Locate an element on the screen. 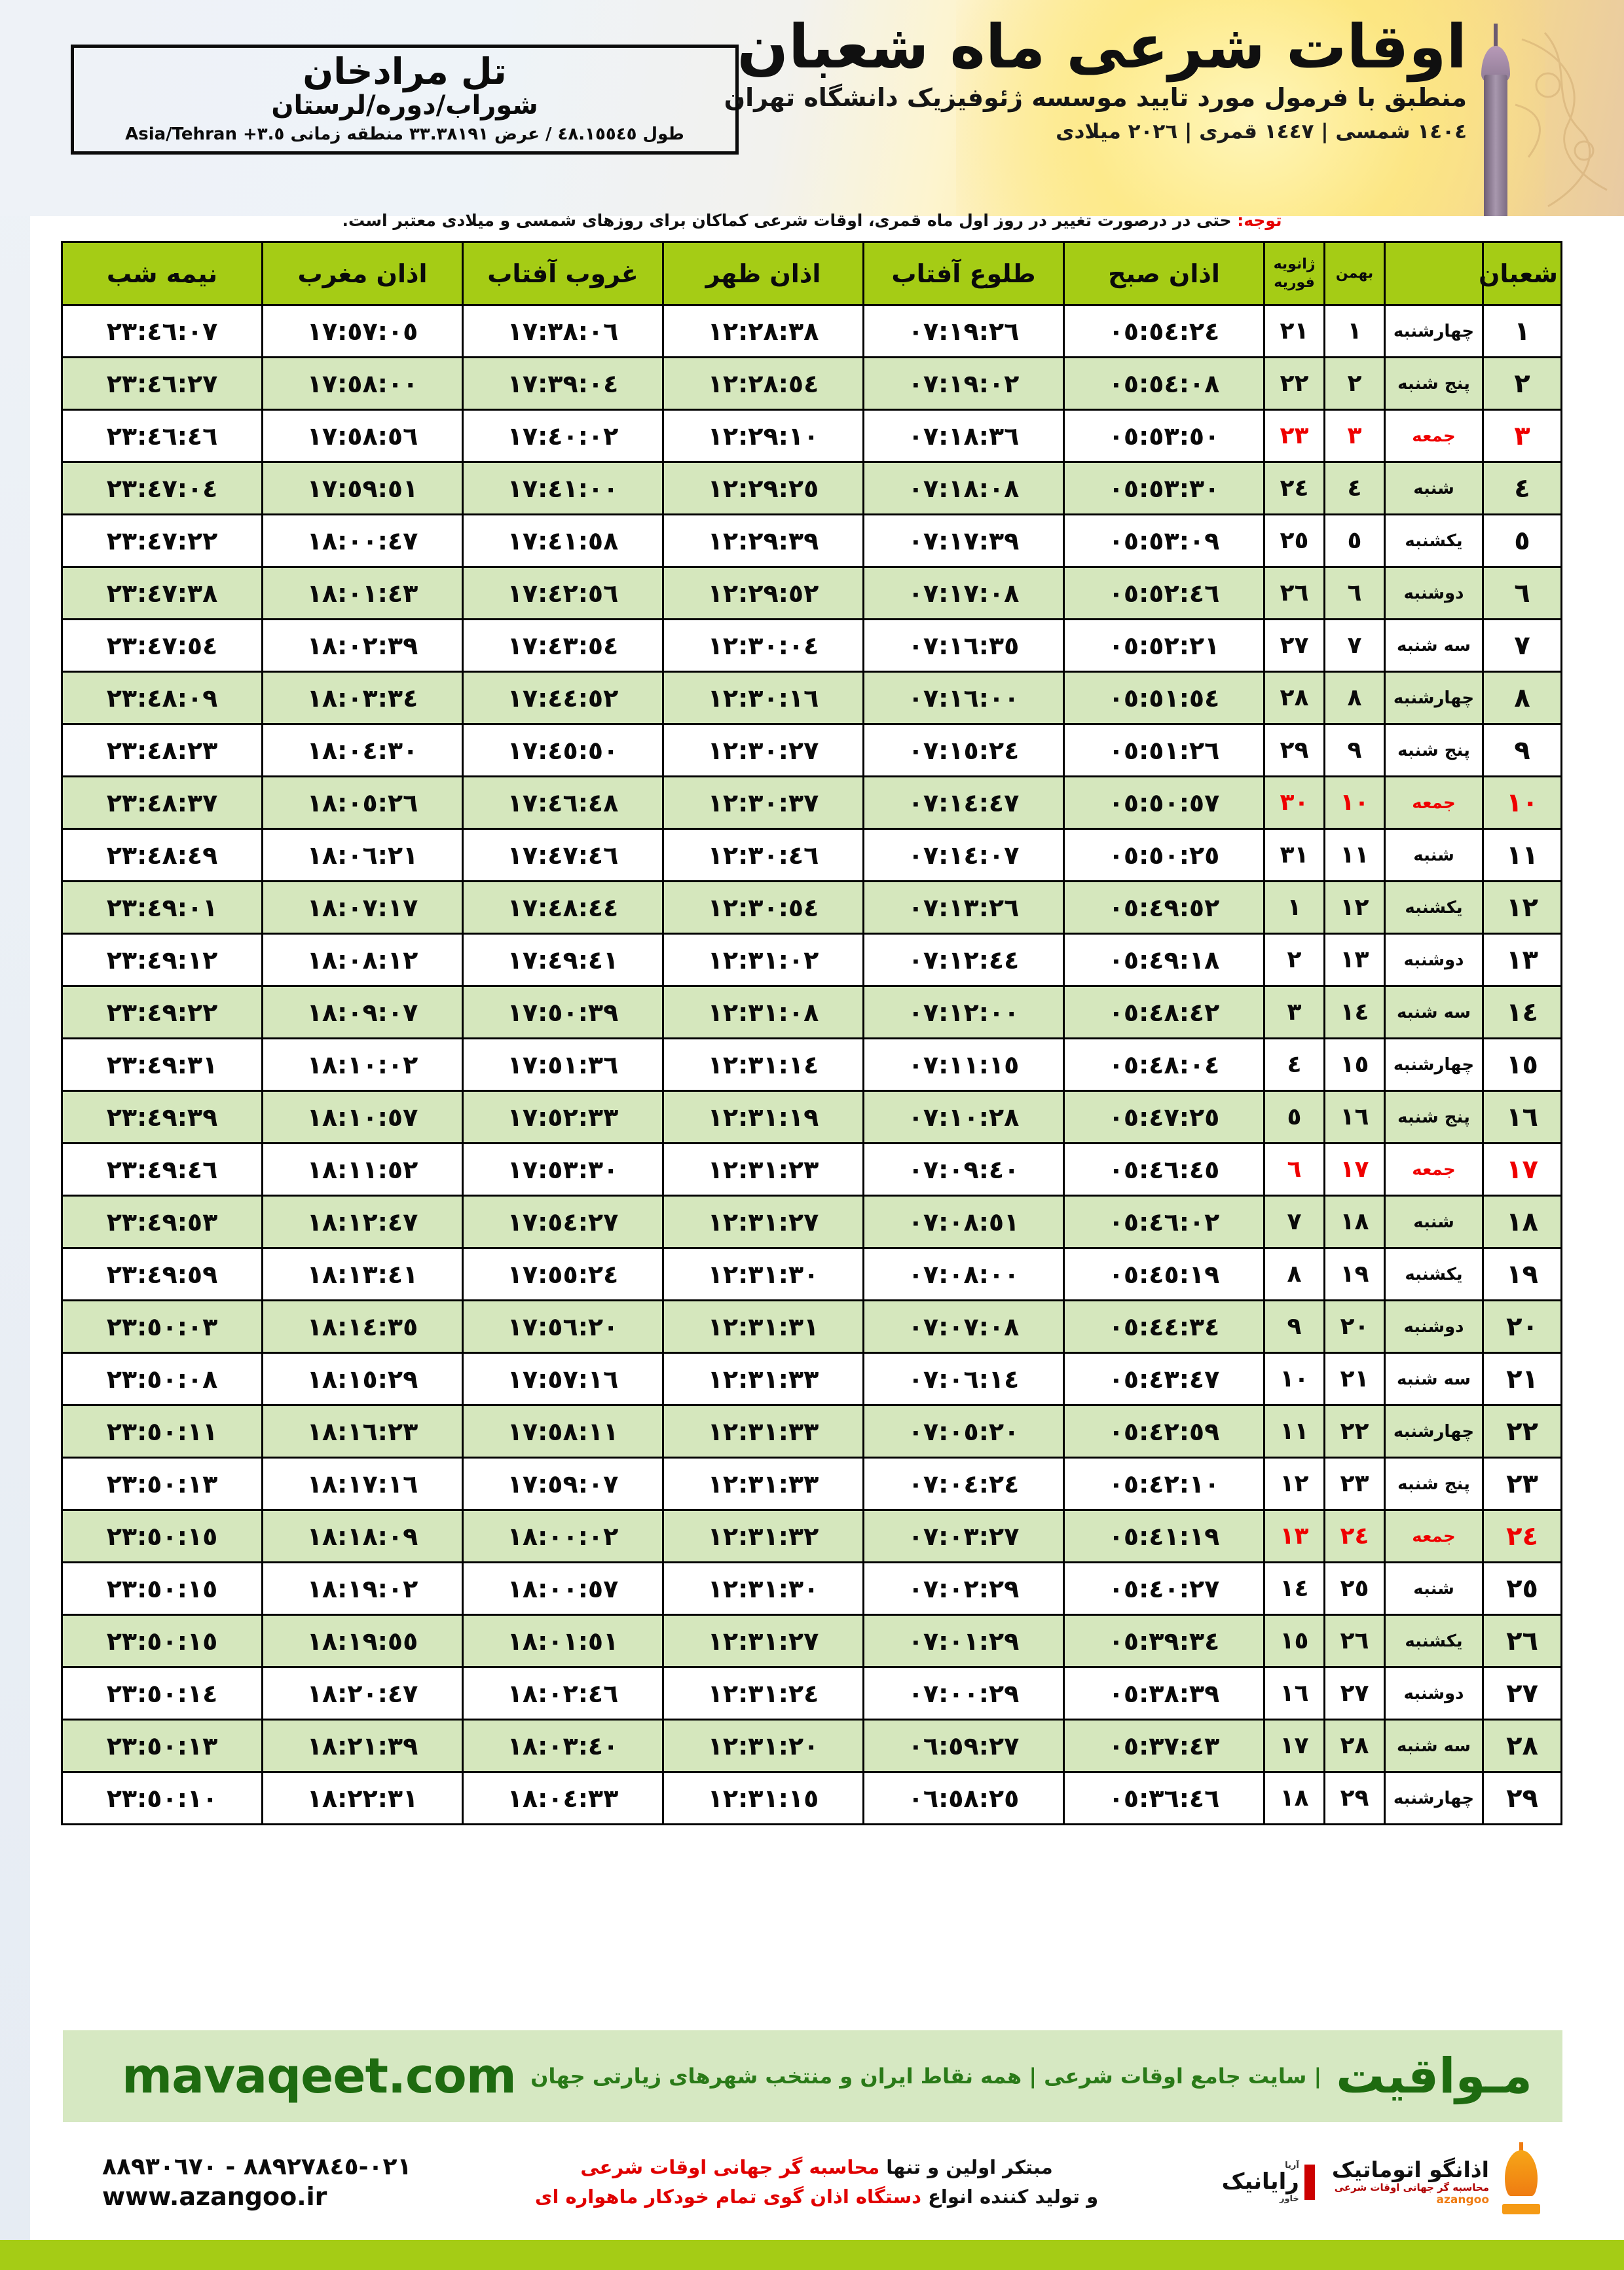  cell-maghrib: ١٨:١٥:٢٩ is located at coordinates (362, 1379).